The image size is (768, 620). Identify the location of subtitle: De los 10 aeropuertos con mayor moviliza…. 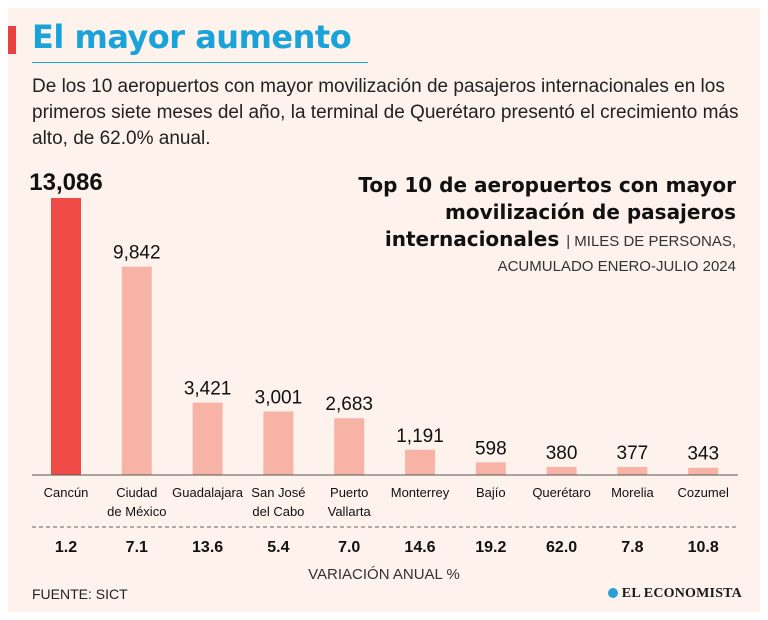
(385, 112).